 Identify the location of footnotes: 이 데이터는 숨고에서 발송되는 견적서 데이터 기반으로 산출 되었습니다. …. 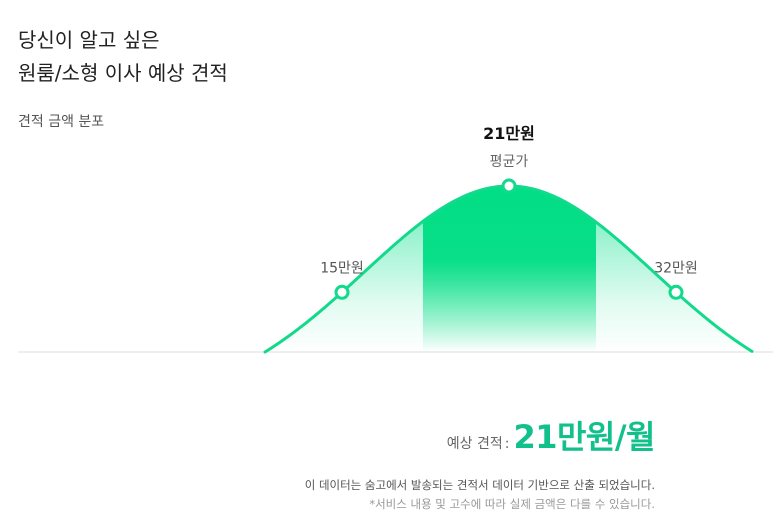
(480, 495).